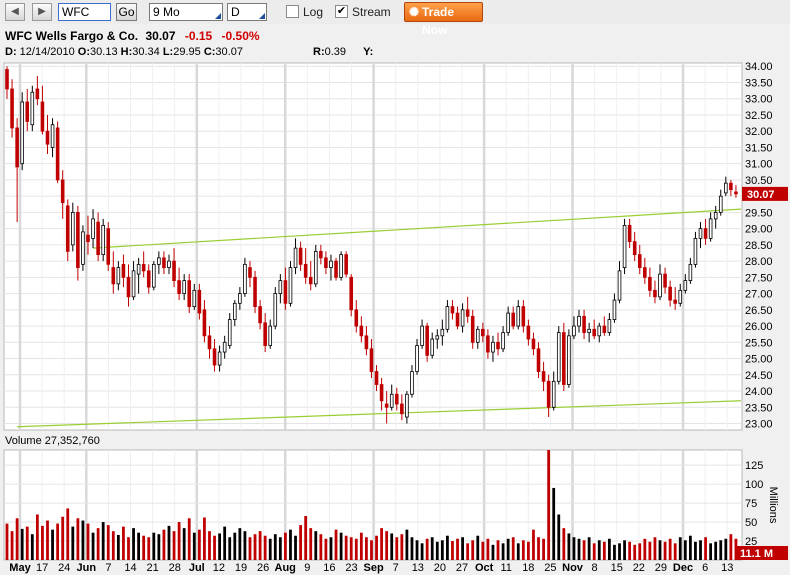 The height and width of the screenshot is (575, 790). Describe the element at coordinates (759, 181) in the screenshot. I see `price-tick-label: 30.50` at that location.